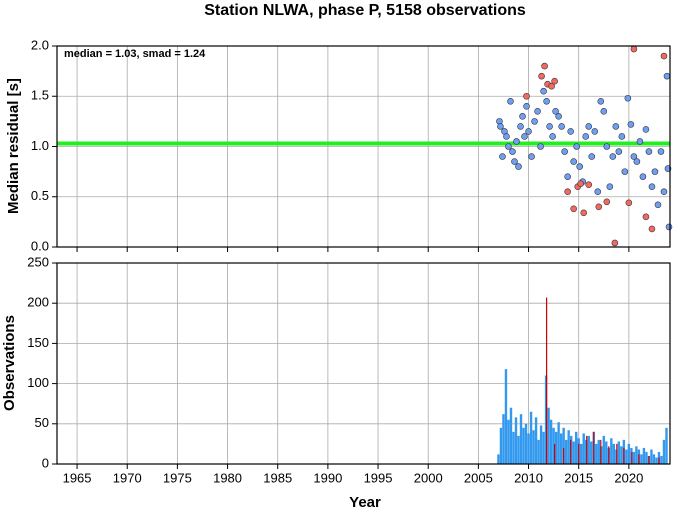 This screenshot has width=677, height=516. Describe the element at coordinates (13, 146) in the screenshot. I see `y-axis-label: Median residual [s]` at that location.